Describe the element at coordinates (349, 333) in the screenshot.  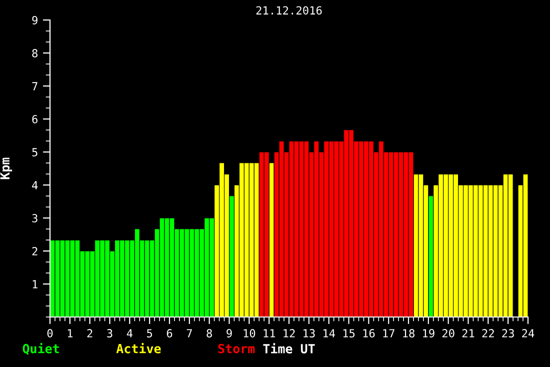
I see `x-tick-label: 15` at that location.